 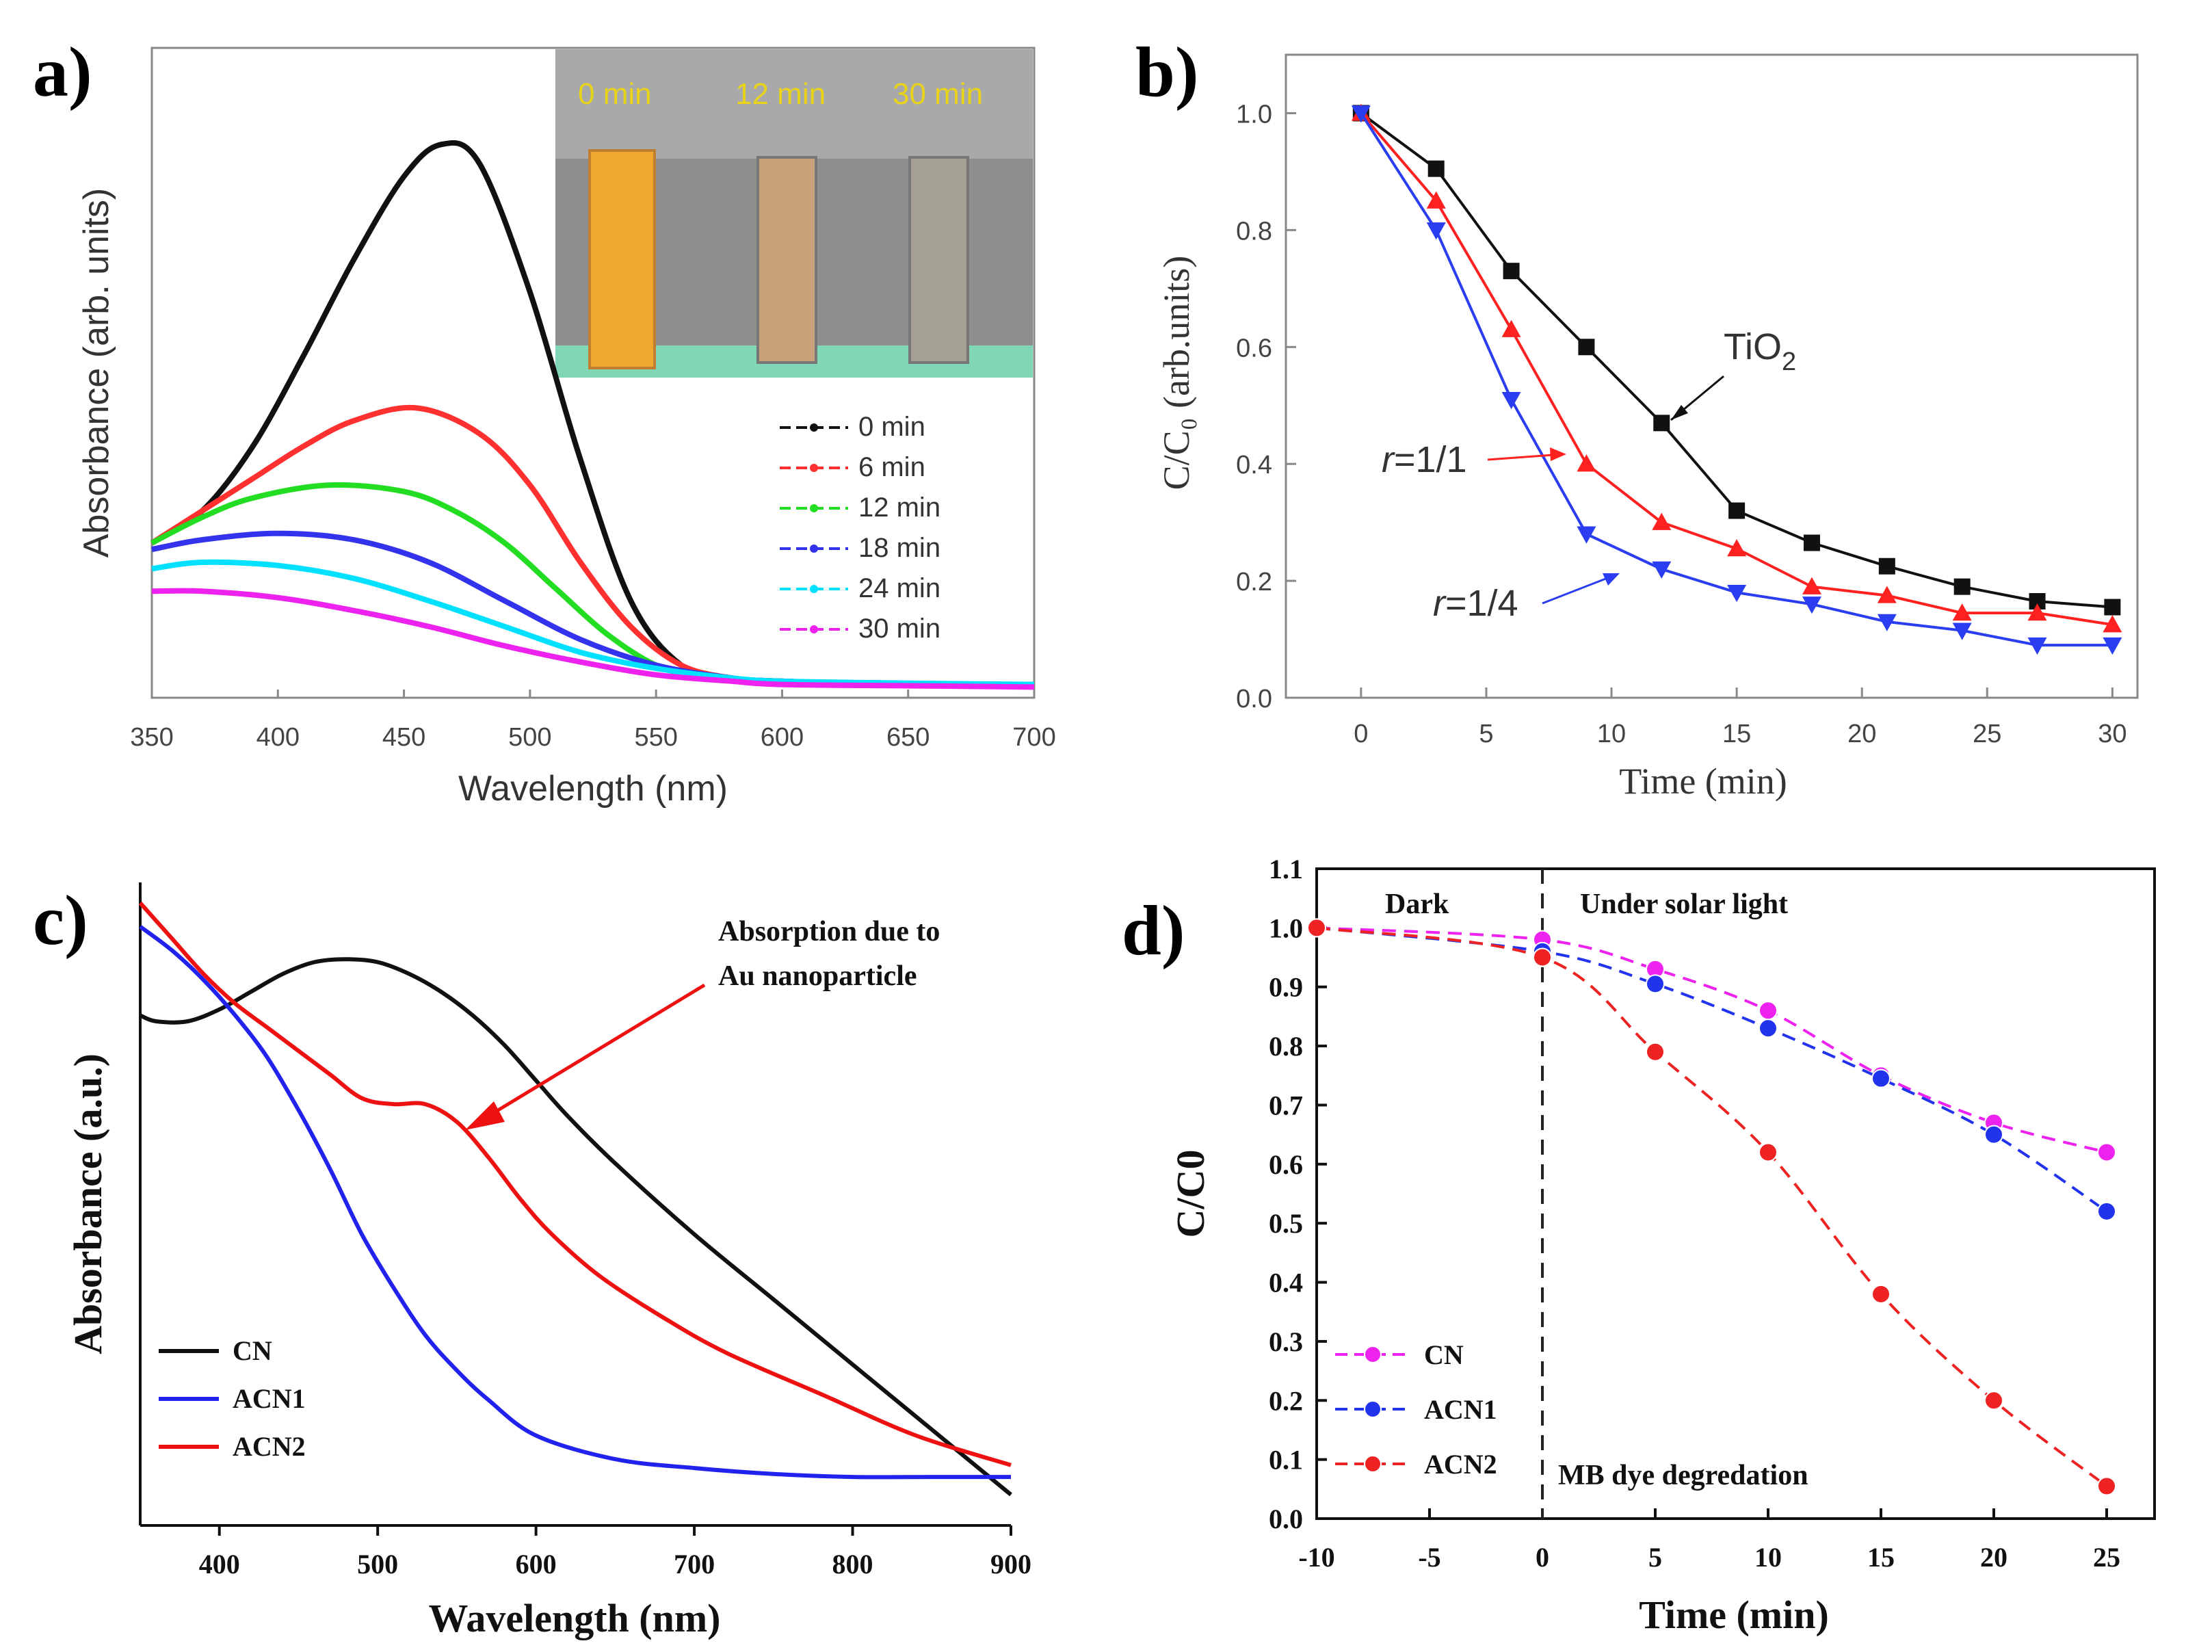 What do you see at coordinates (899, 548) in the screenshot?
I see `panel-a-legend-label: 18 min` at bounding box center [899, 548].